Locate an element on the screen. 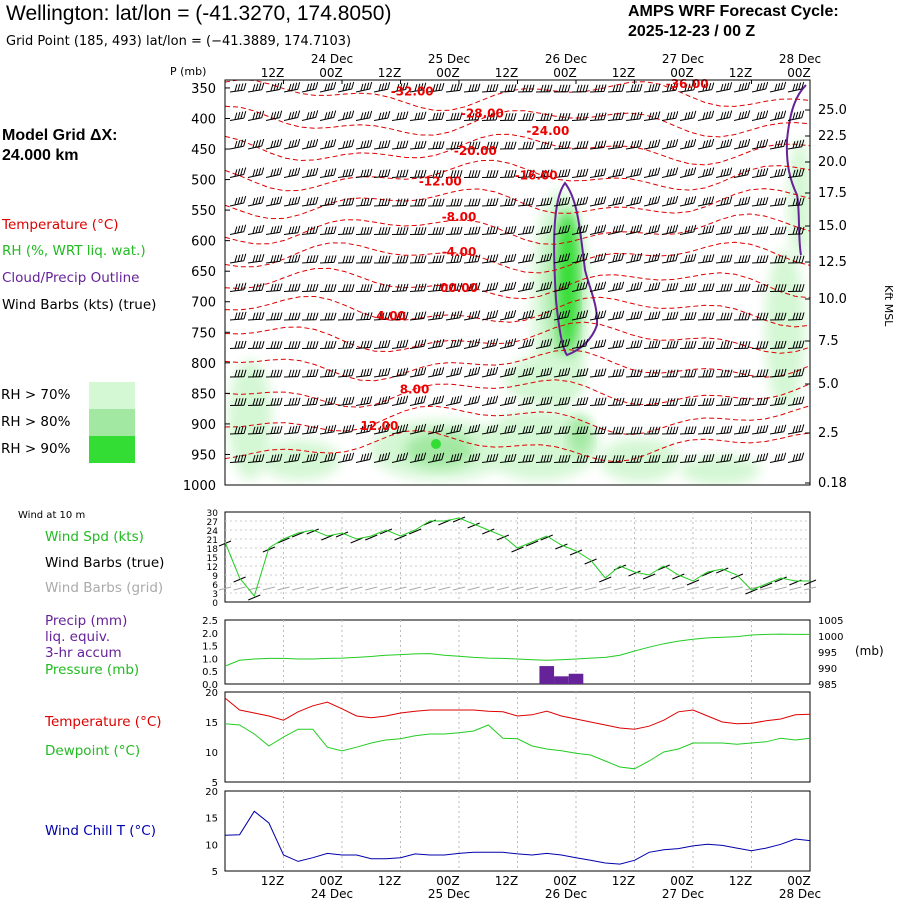  pressure-tick-label: 650 is located at coordinates (203, 272).